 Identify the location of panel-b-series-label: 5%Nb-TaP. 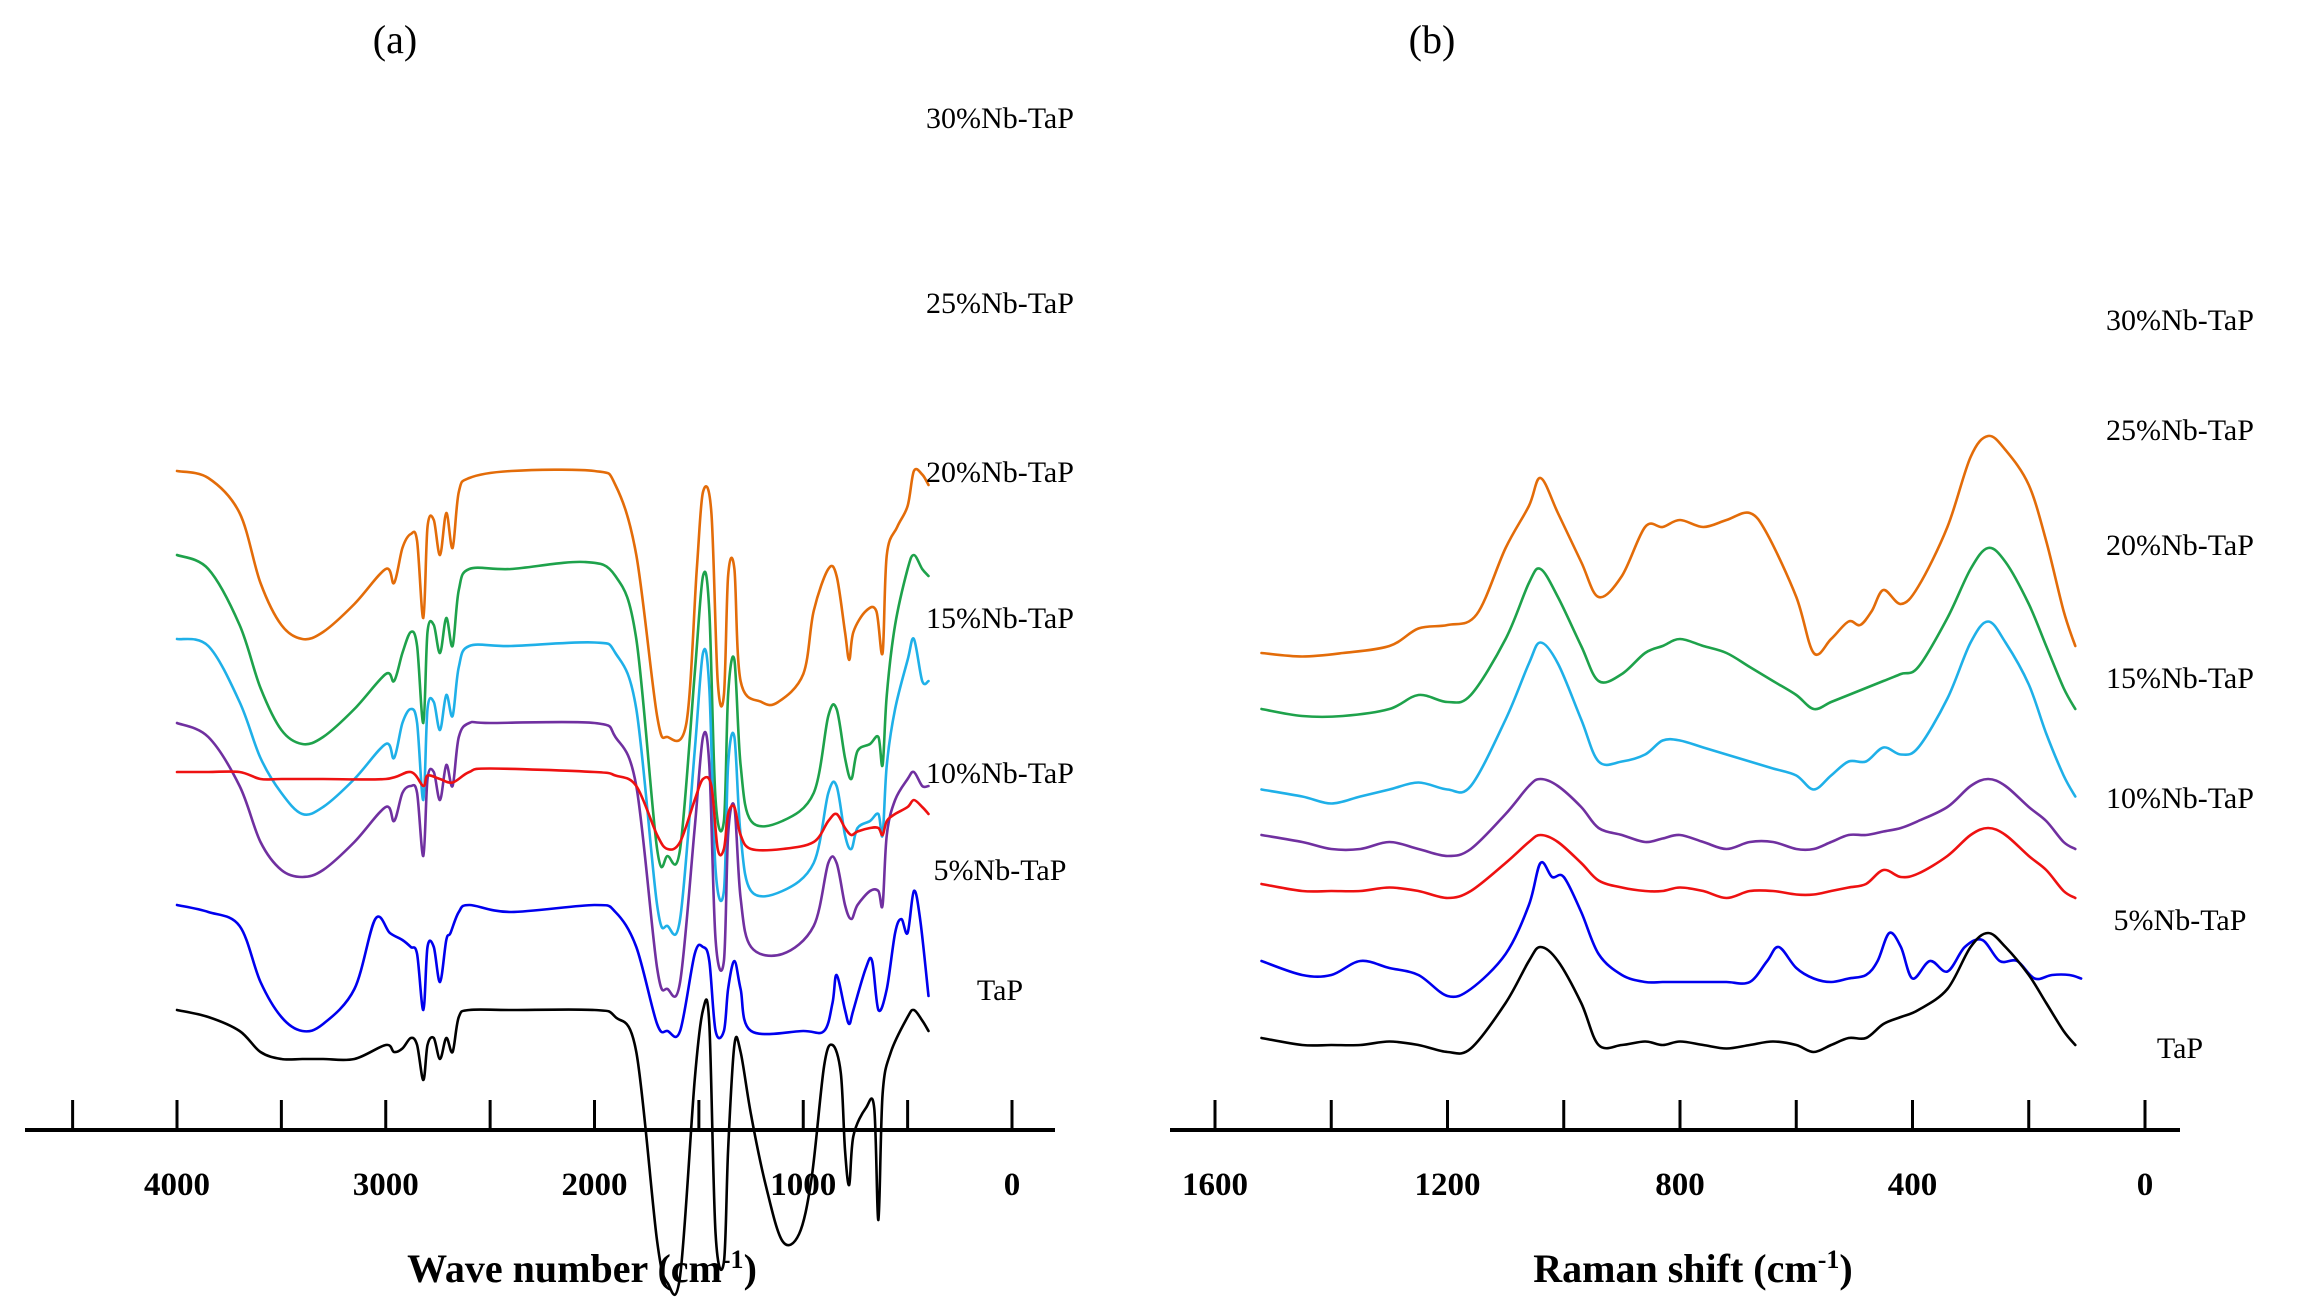
(2180, 920).